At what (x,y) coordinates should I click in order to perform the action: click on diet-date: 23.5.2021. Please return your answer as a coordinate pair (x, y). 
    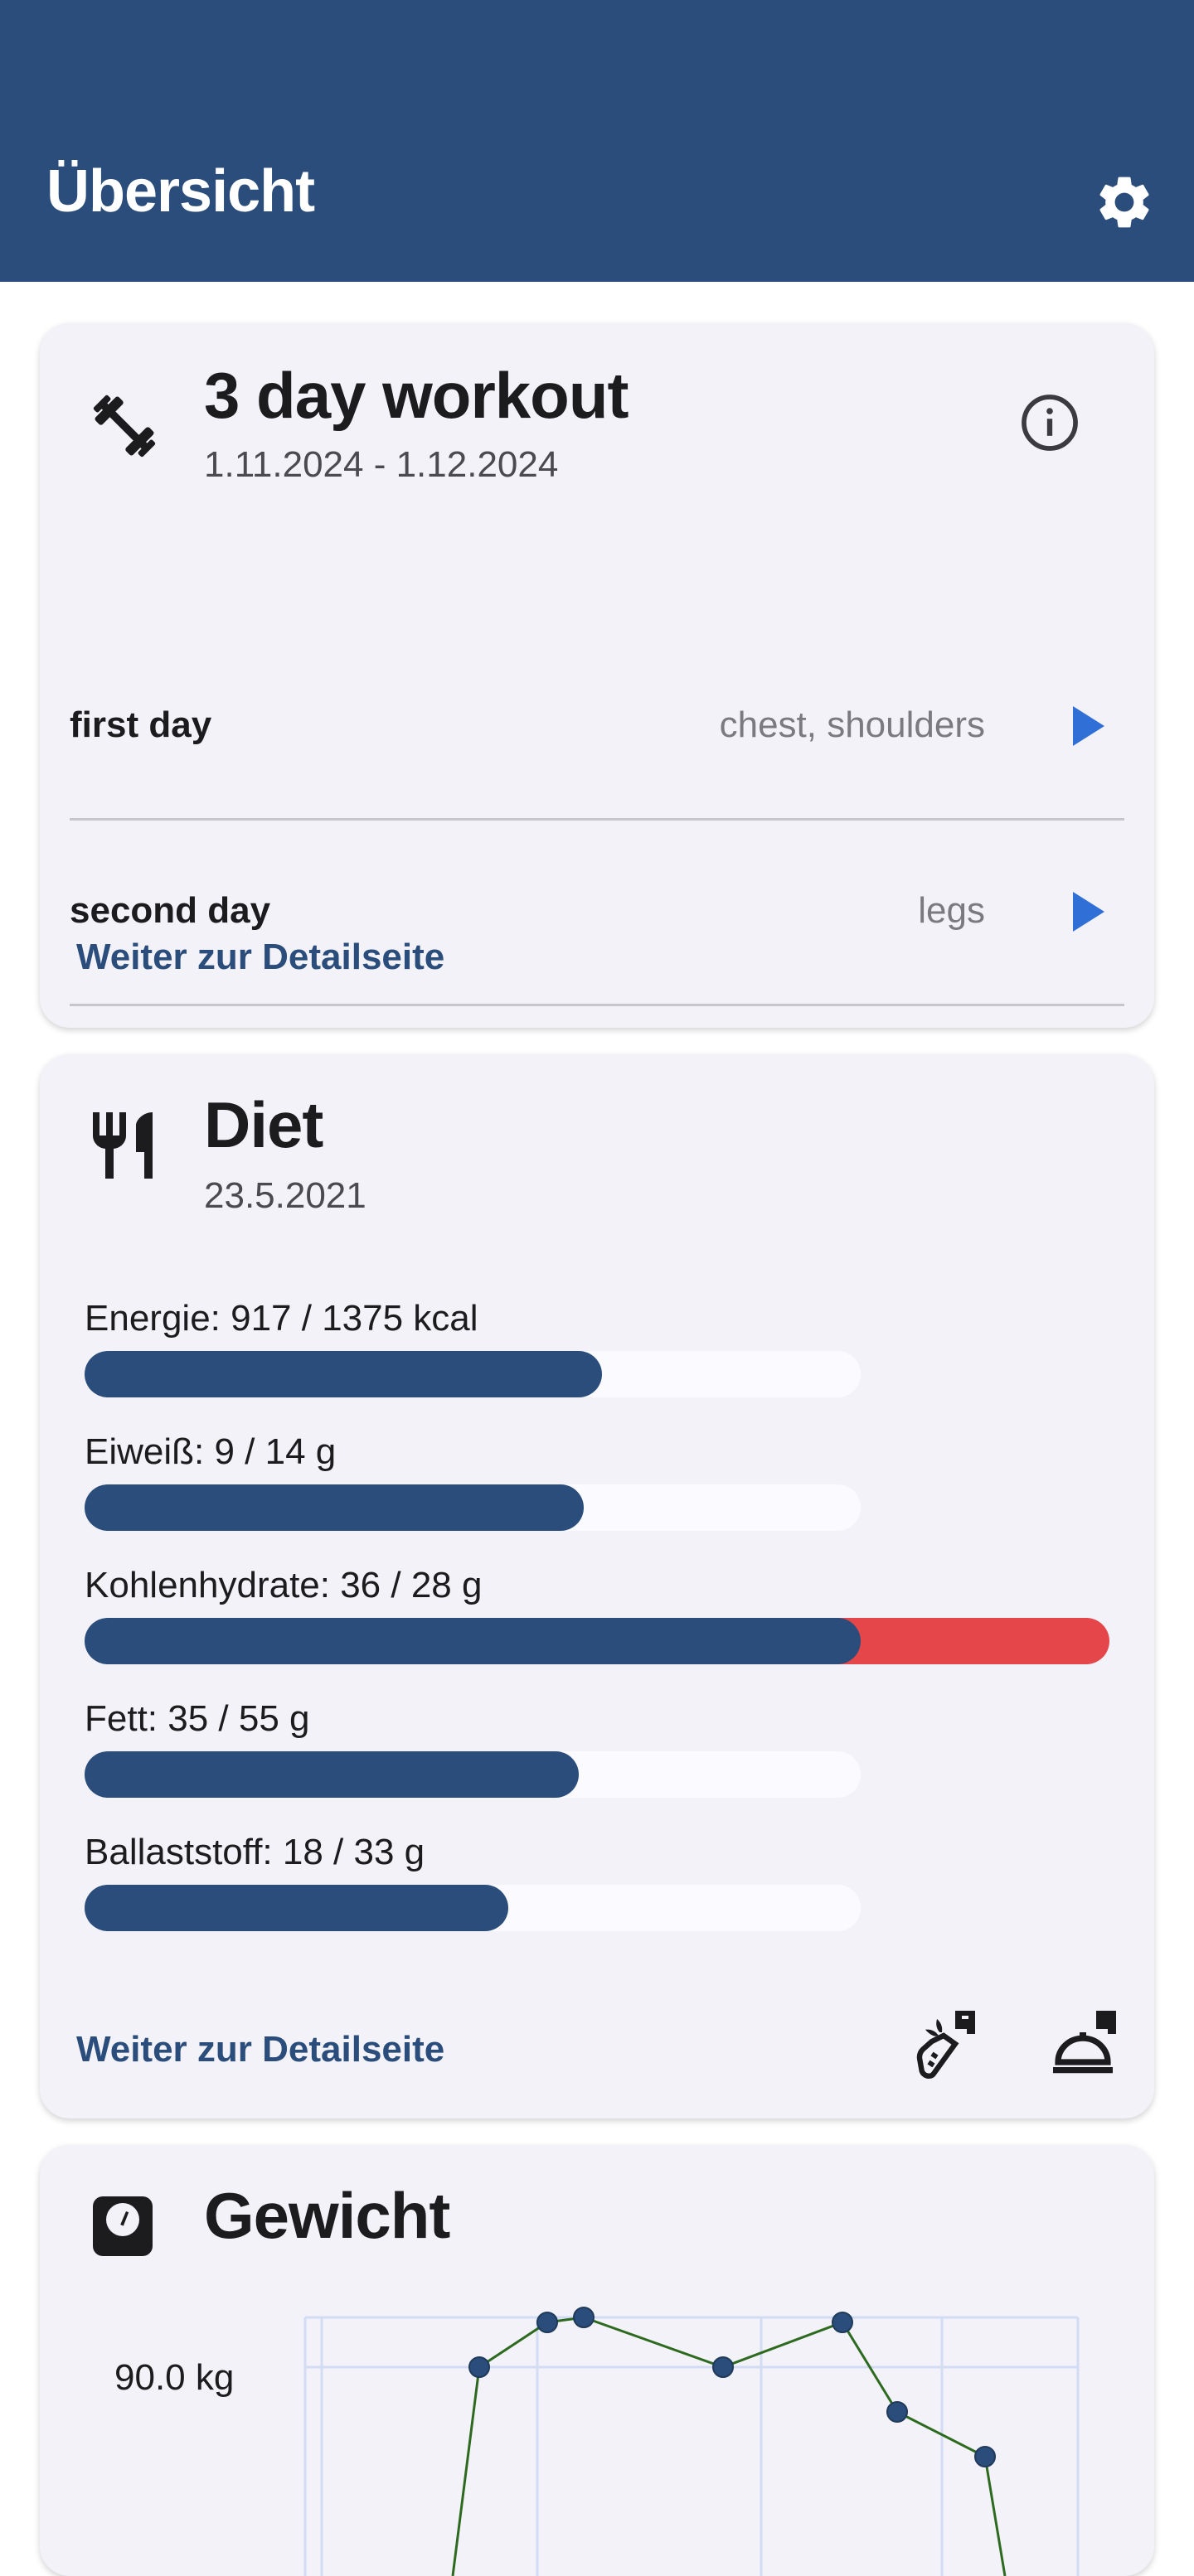
    Looking at the image, I should click on (285, 1195).